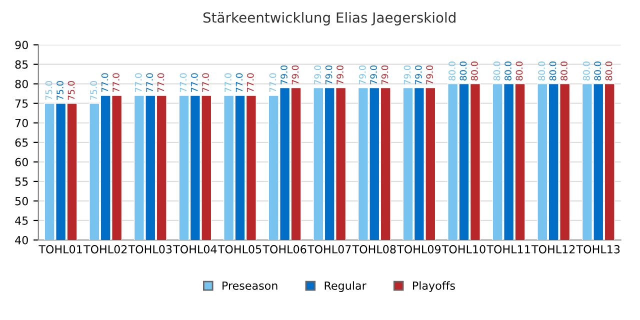 This screenshot has width=640, height=320. What do you see at coordinates (374, 249) in the screenshot?
I see `x-tick-label: TOHL08` at bounding box center [374, 249].